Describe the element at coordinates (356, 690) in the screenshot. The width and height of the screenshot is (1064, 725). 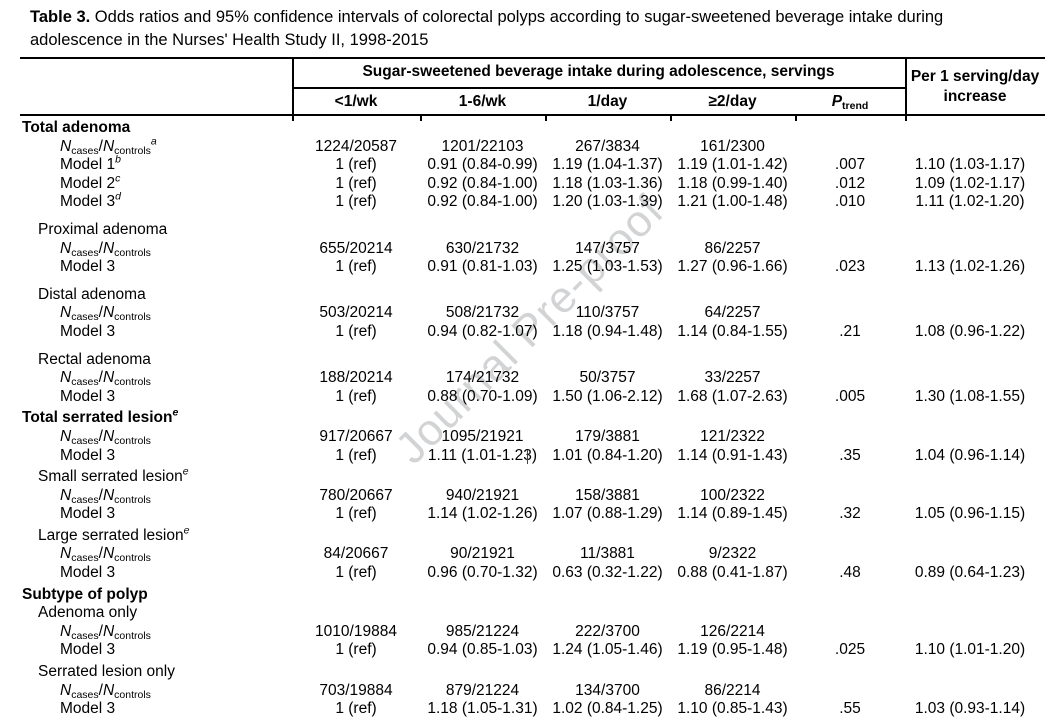
I see `table-cell: 703/19884` at that location.